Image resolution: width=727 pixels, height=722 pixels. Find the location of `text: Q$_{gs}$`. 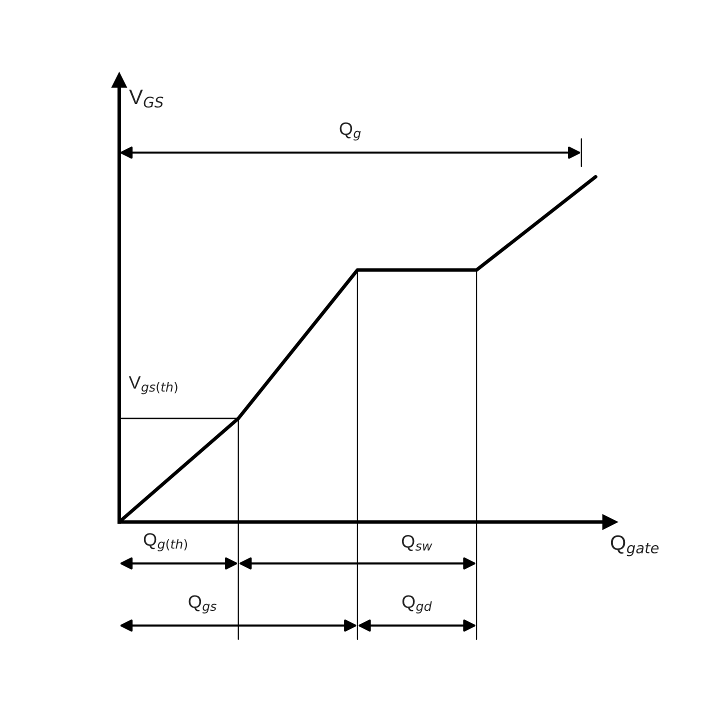

text: Q$_{gs}$ is located at coordinates (202, 604).